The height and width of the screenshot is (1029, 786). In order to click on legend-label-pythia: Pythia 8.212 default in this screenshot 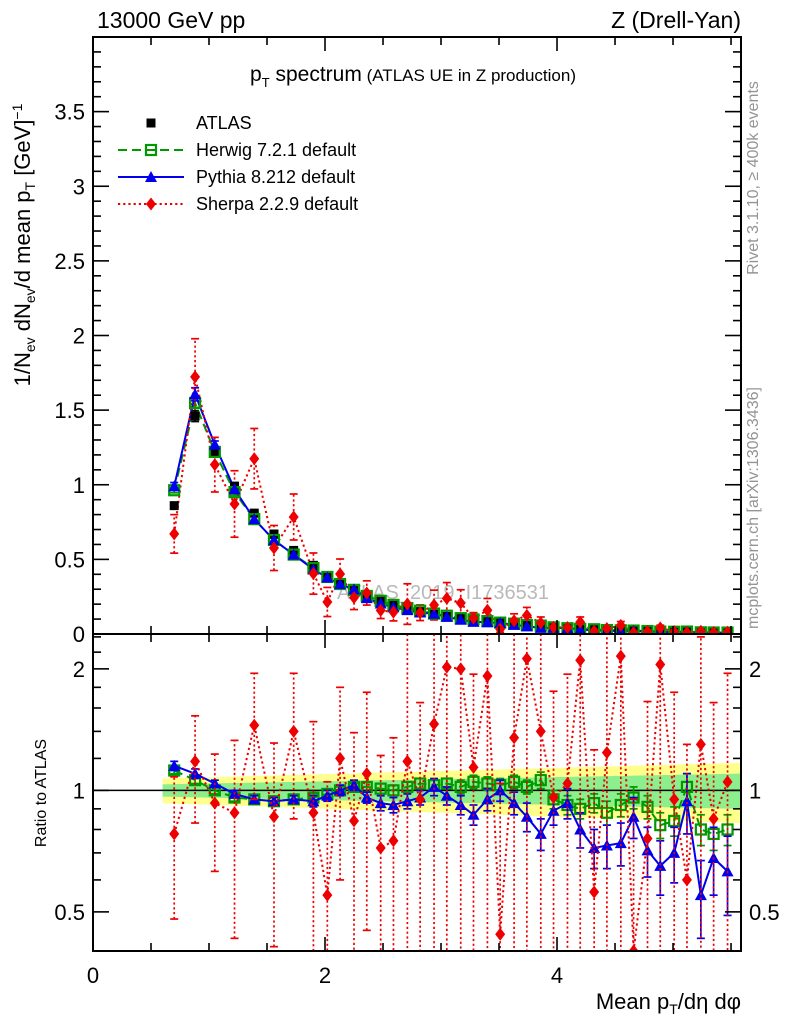, I will do `click(275, 177)`.